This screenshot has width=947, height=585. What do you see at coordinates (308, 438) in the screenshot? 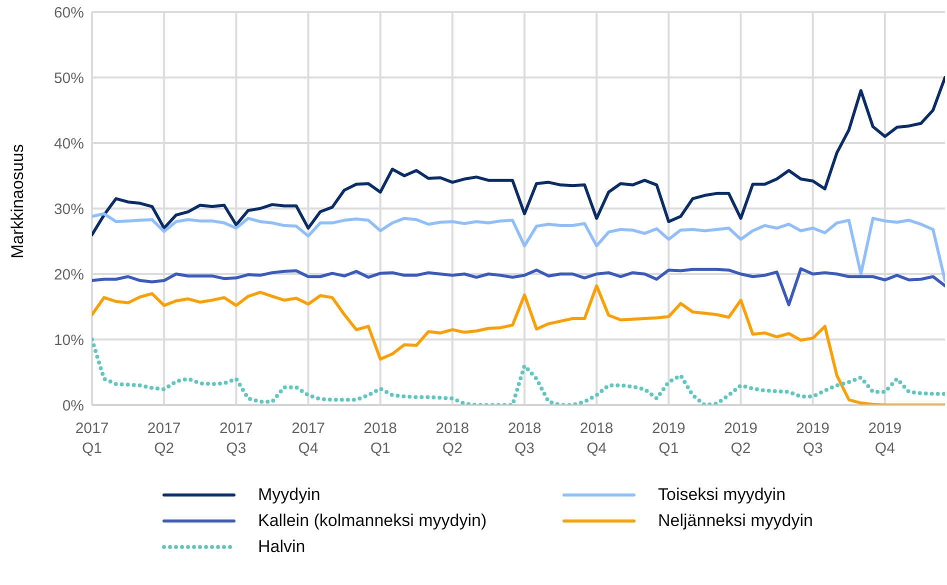
I see `x-tick-label: 2017 Q4` at bounding box center [308, 438].